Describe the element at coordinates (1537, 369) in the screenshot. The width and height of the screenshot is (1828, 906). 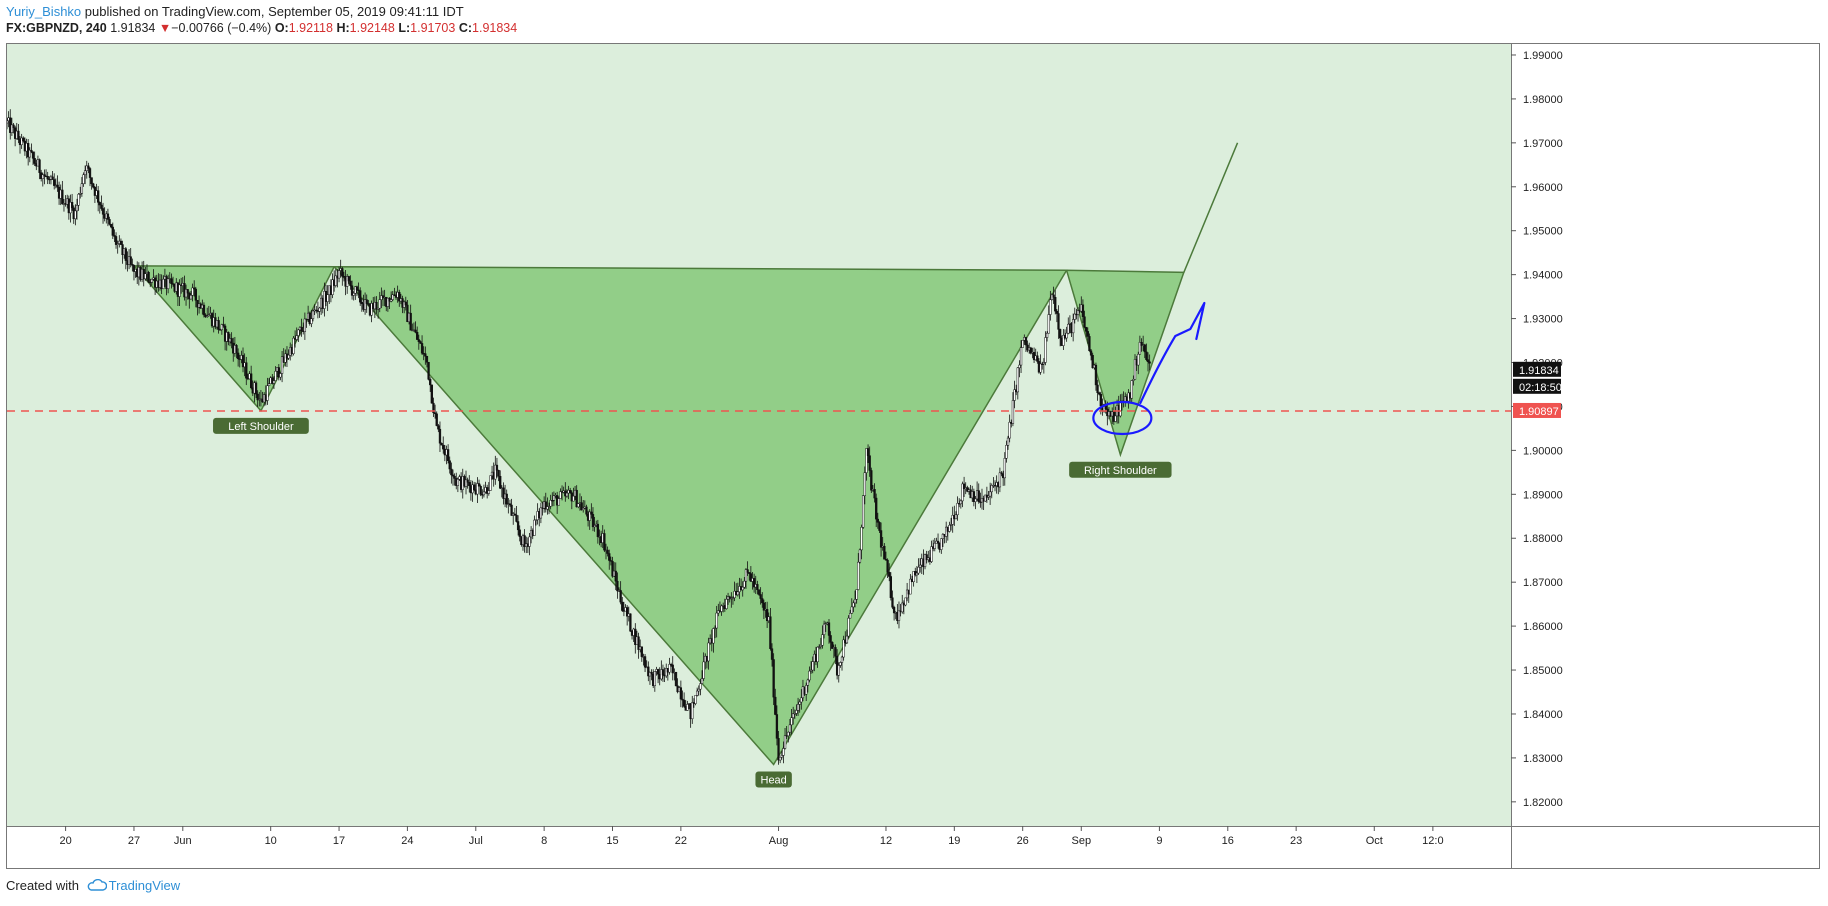
I see `last-price-badge` at that location.